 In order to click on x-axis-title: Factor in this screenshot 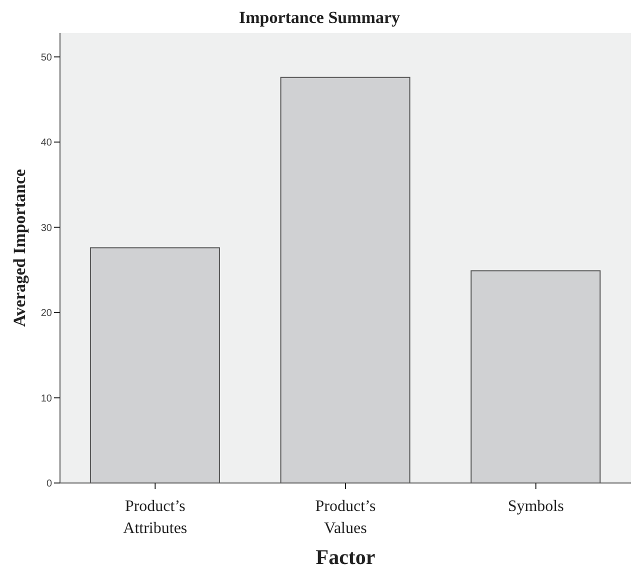, I will do `click(345, 557)`.